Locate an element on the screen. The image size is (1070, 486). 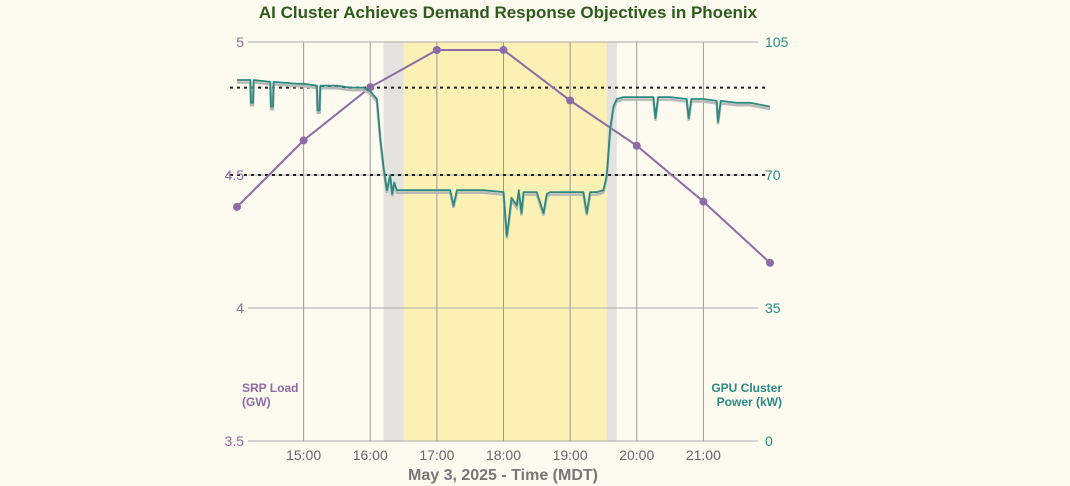
right-tick-label-1: 70 is located at coordinates (773, 175).